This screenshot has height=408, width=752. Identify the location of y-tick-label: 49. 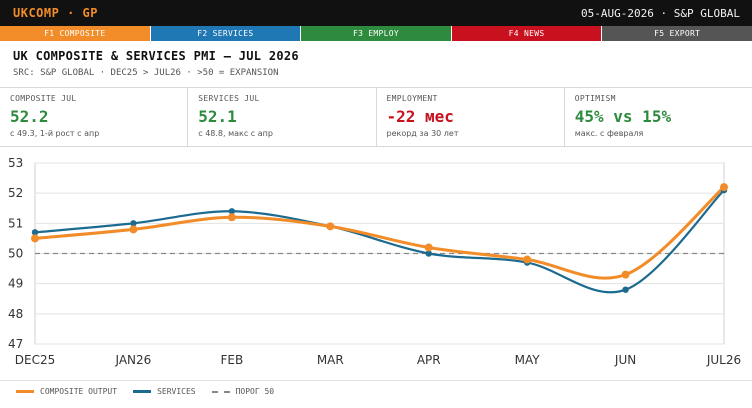
(15, 284).